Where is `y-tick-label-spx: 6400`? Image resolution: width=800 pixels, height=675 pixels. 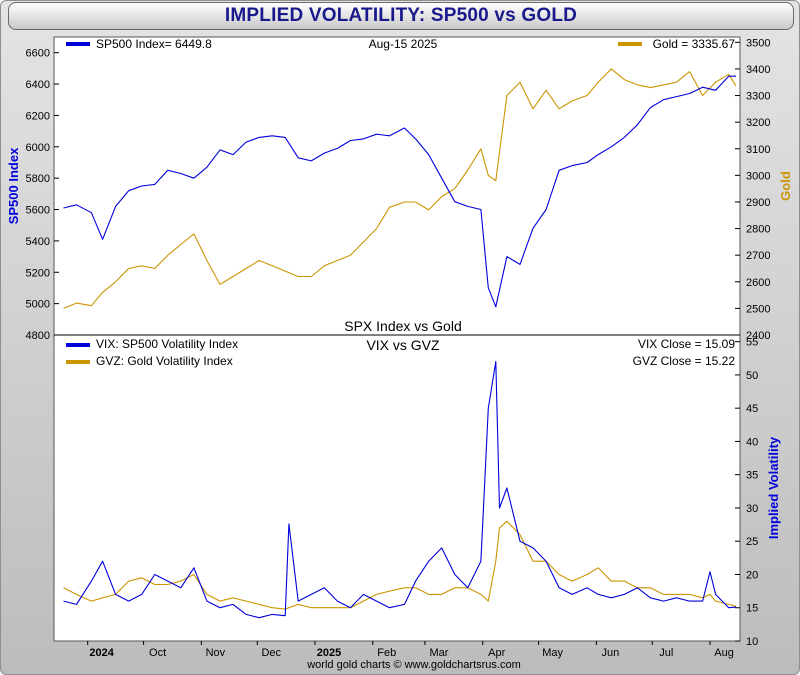
y-tick-label-spx: 6400 is located at coordinates (38, 85).